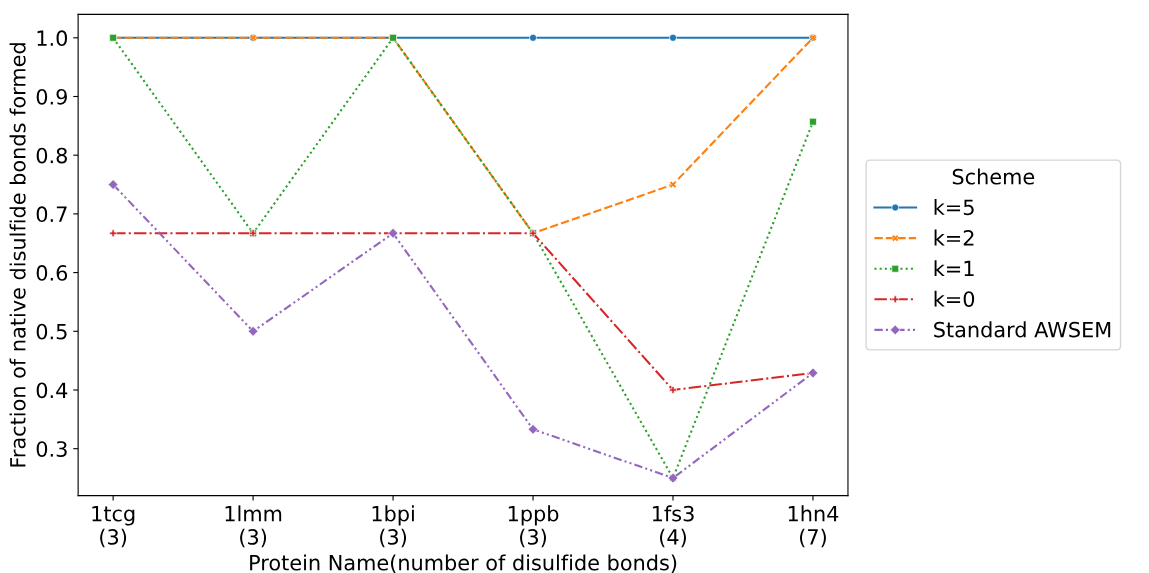 This screenshot has height=573, width=1149. Describe the element at coordinates (954, 298) in the screenshot. I see `legend-label: k=0` at that location.